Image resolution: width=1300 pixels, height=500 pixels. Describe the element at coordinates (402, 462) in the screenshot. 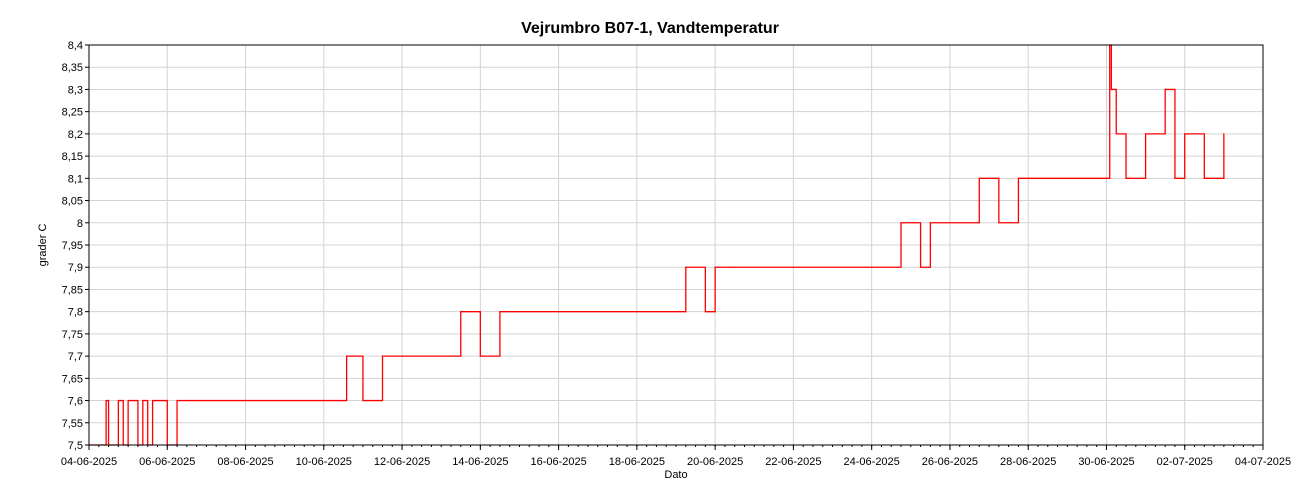

I see `x-tick-label: 12-06-2025` at that location.